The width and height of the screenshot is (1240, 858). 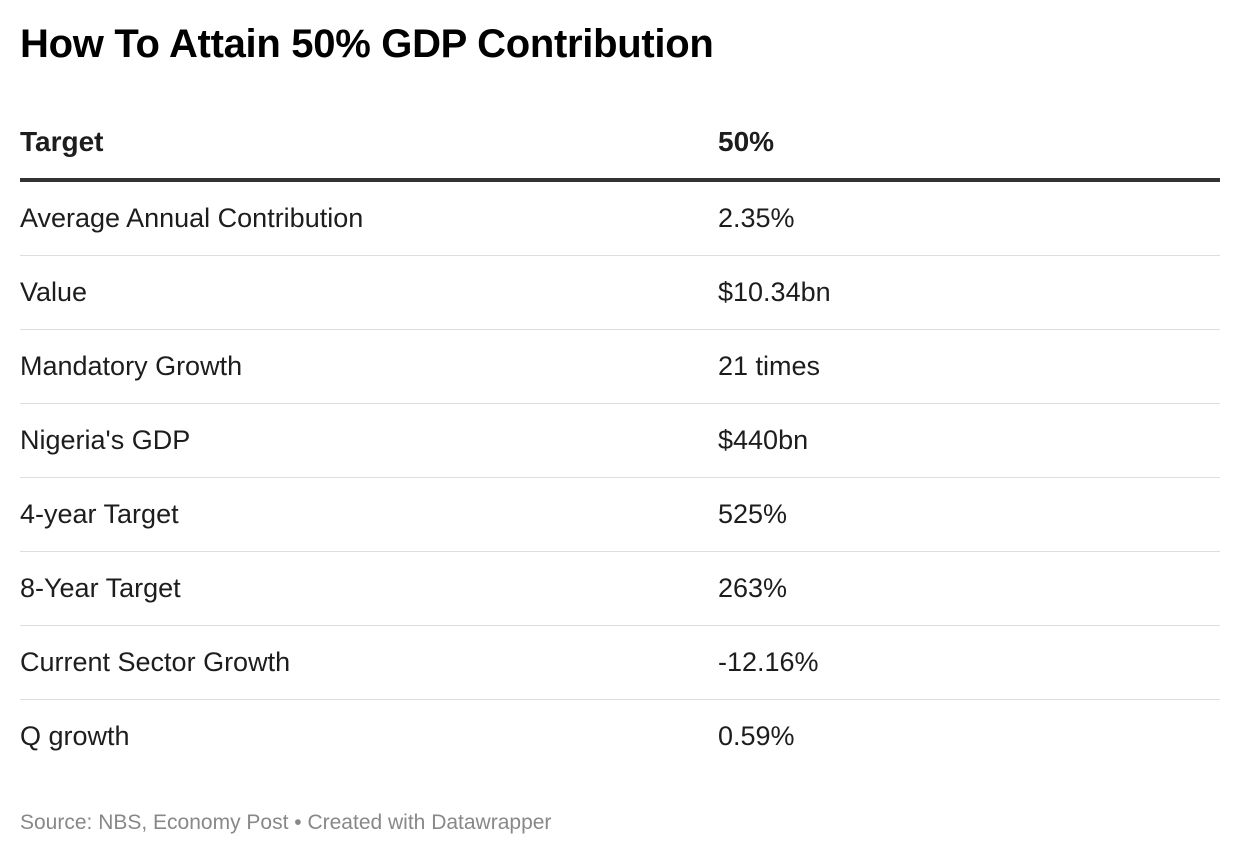 What do you see at coordinates (62, 141) in the screenshot?
I see `header-target: Target` at bounding box center [62, 141].